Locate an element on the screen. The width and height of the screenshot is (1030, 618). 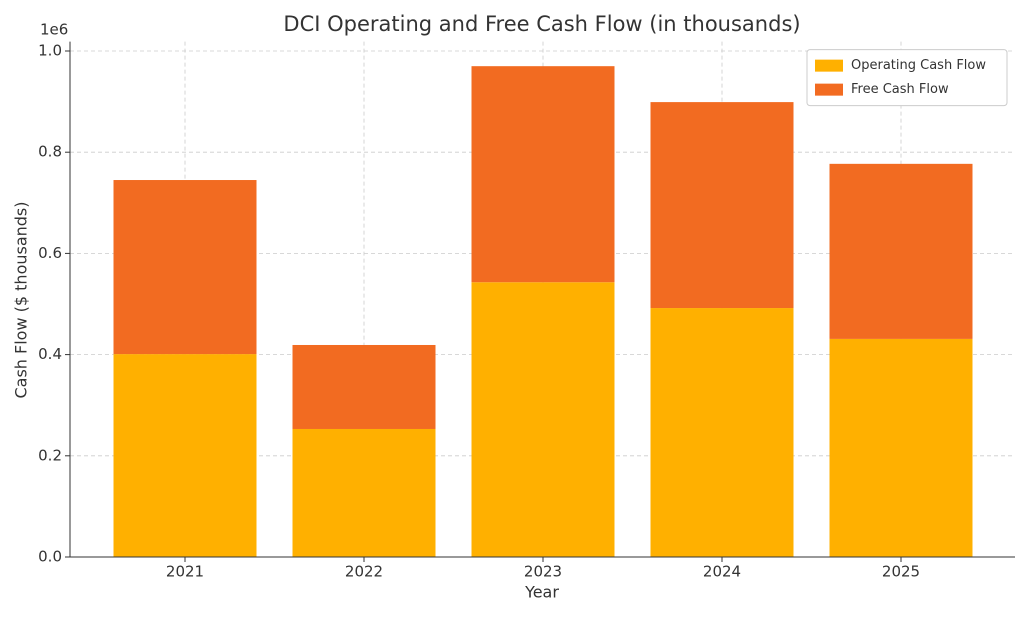
legend-label: Free Cash Flow is located at coordinates (900, 89).